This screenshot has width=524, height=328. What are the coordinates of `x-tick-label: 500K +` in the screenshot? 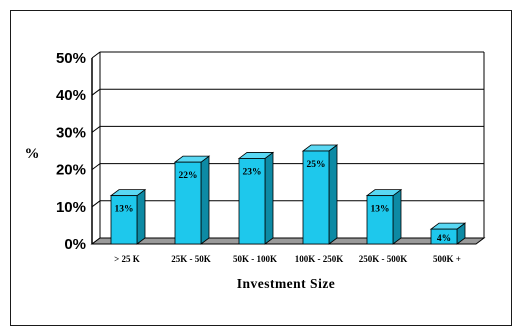 It's located at (447, 259).